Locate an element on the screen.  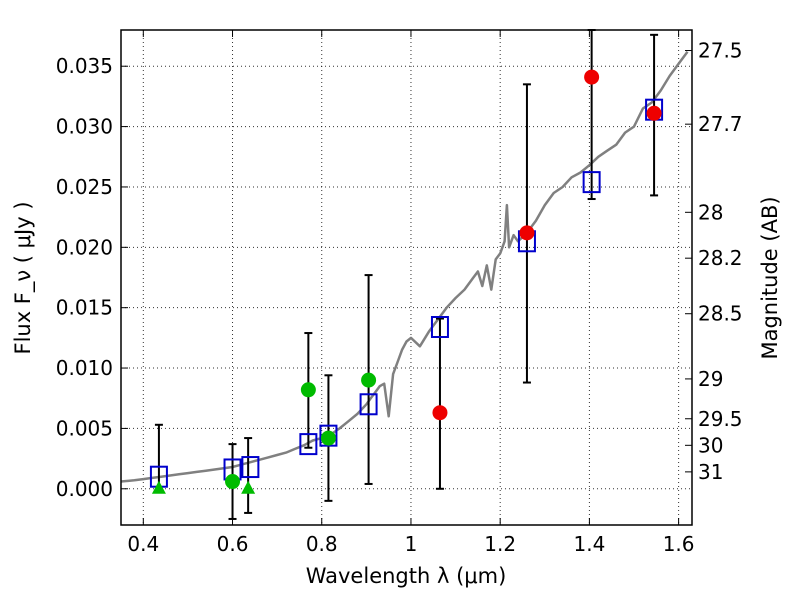
x-tick-label: 1.2 is located at coordinates (500, 544).